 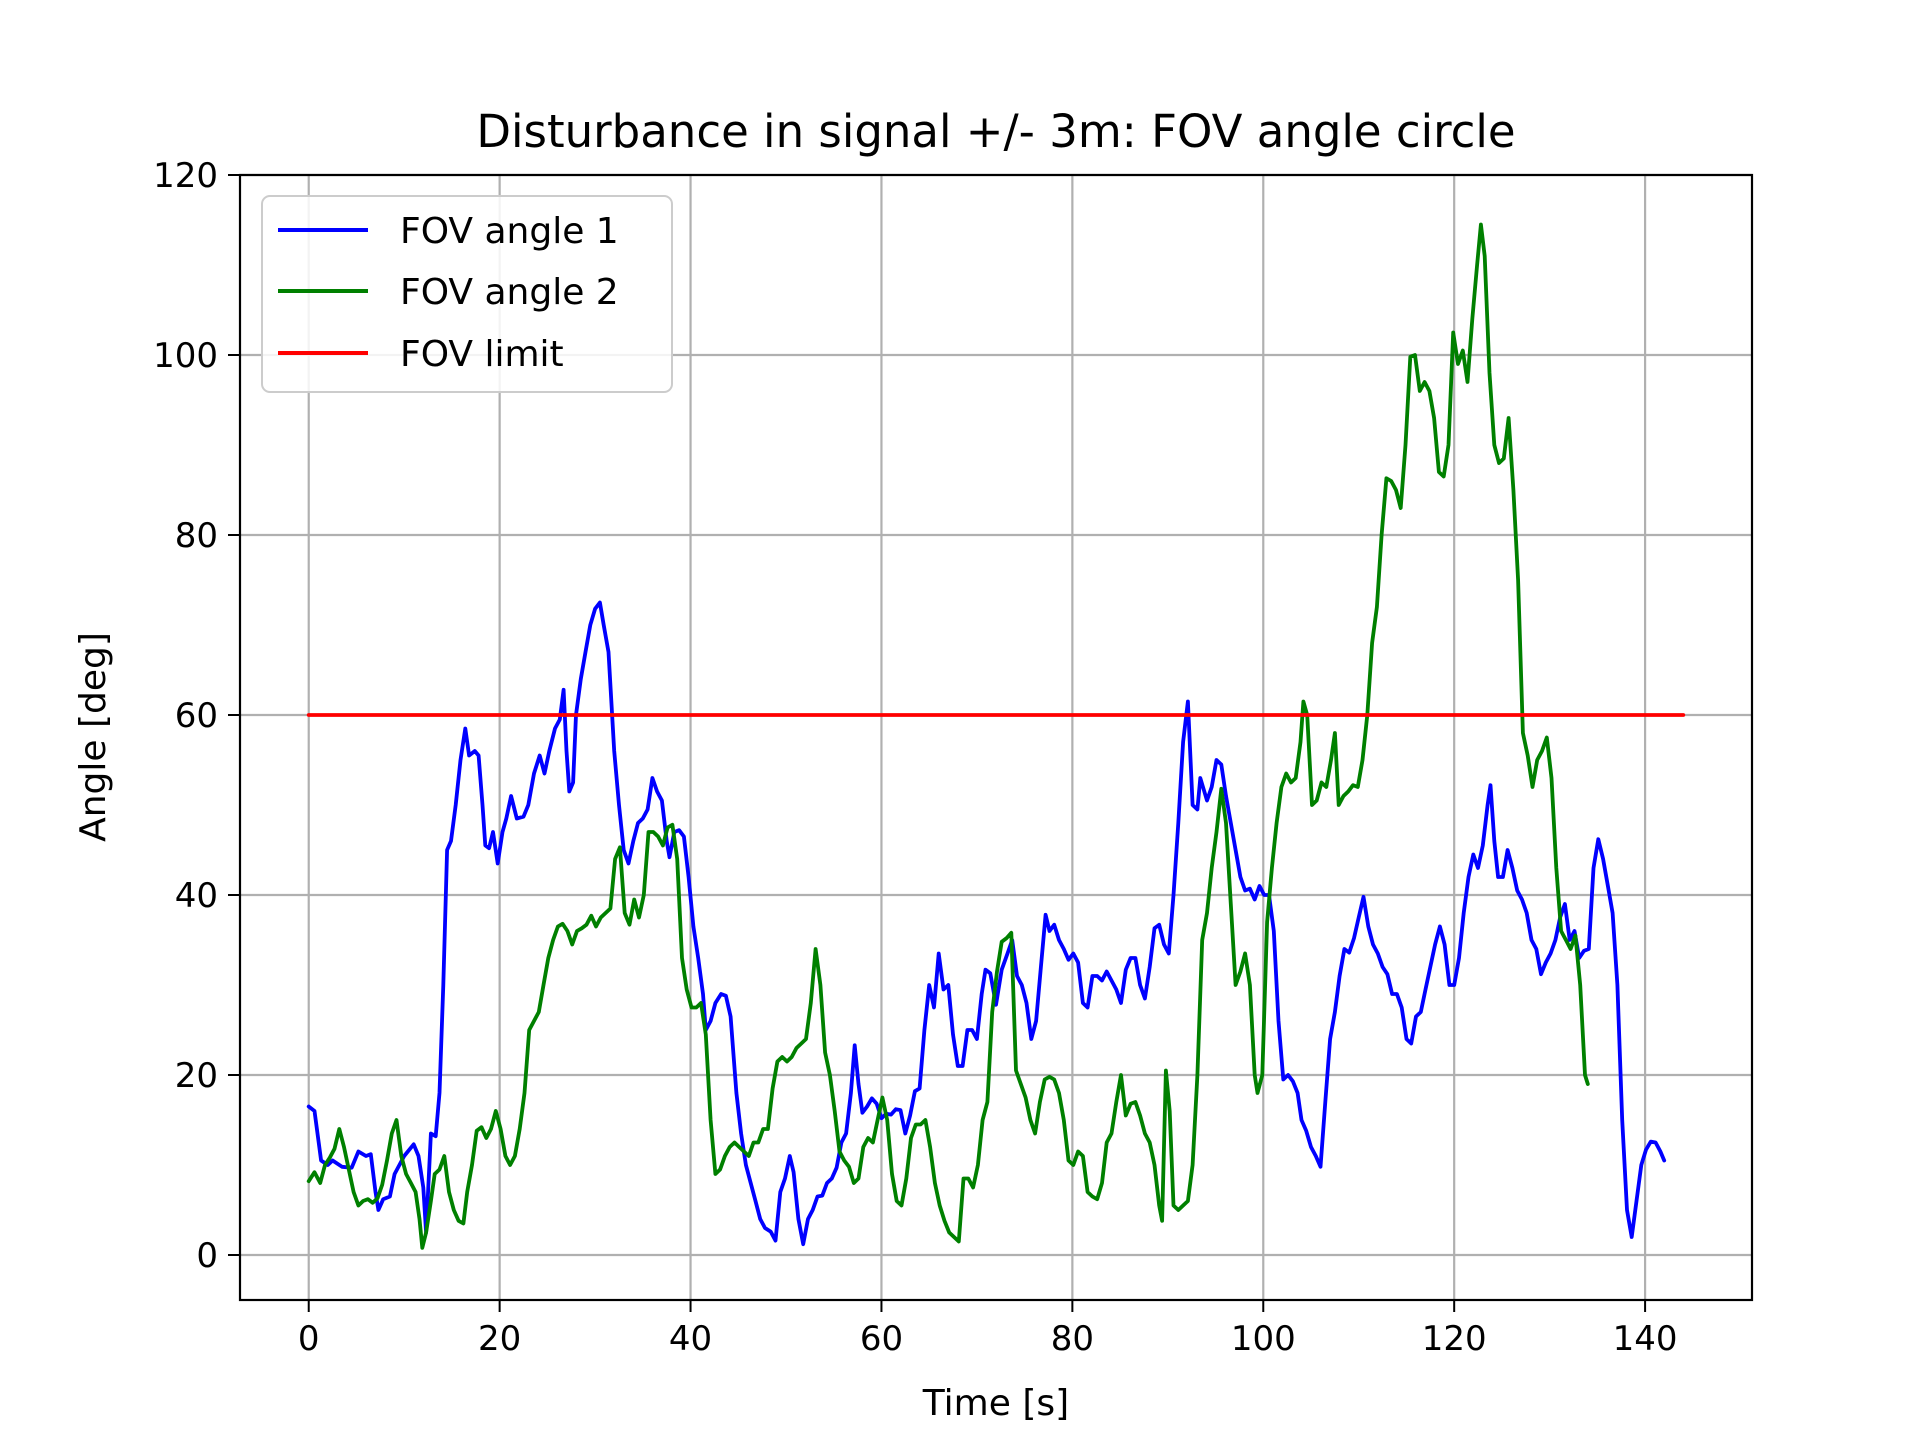 What do you see at coordinates (509, 292) in the screenshot?
I see `legend-label-fov-angle-2: FOV angle 2` at bounding box center [509, 292].